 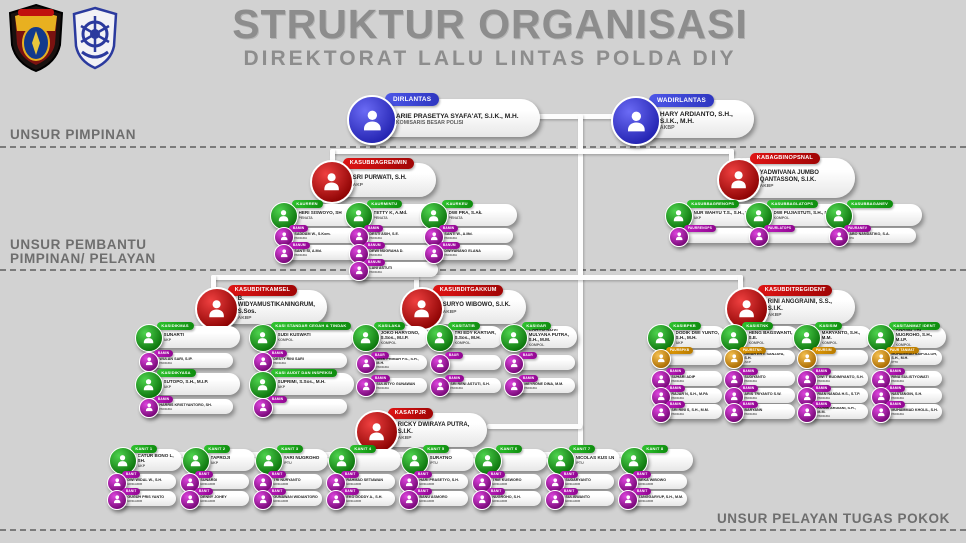 I want to click on org-node-banit-1b: BANIT GUGUH PRIS YANTO BRIGADIR, so click(x=141, y=499).